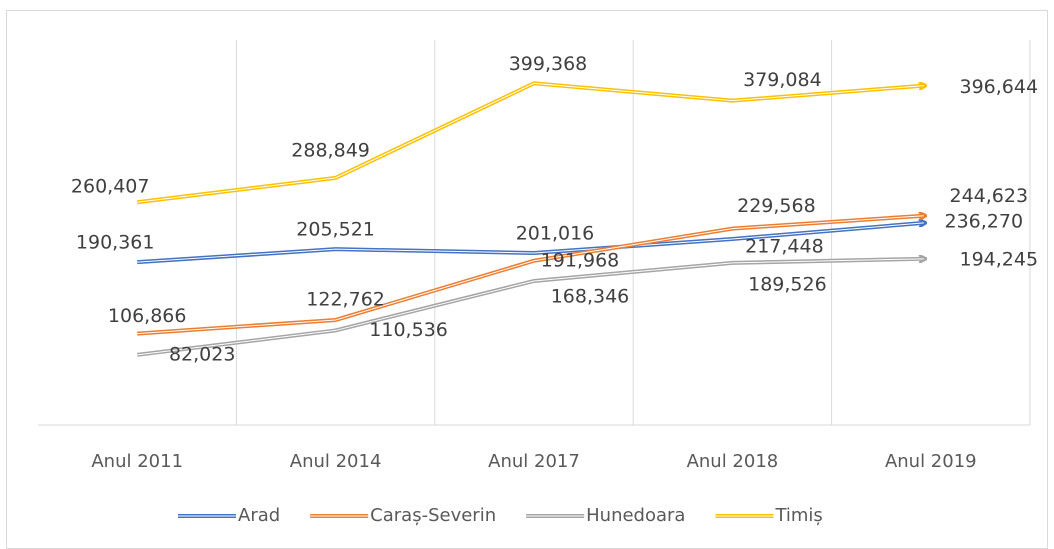 Image resolution: width=1054 pixels, height=549 pixels. What do you see at coordinates (635, 515) in the screenshot?
I see `legend-label: Hunedoara` at bounding box center [635, 515].